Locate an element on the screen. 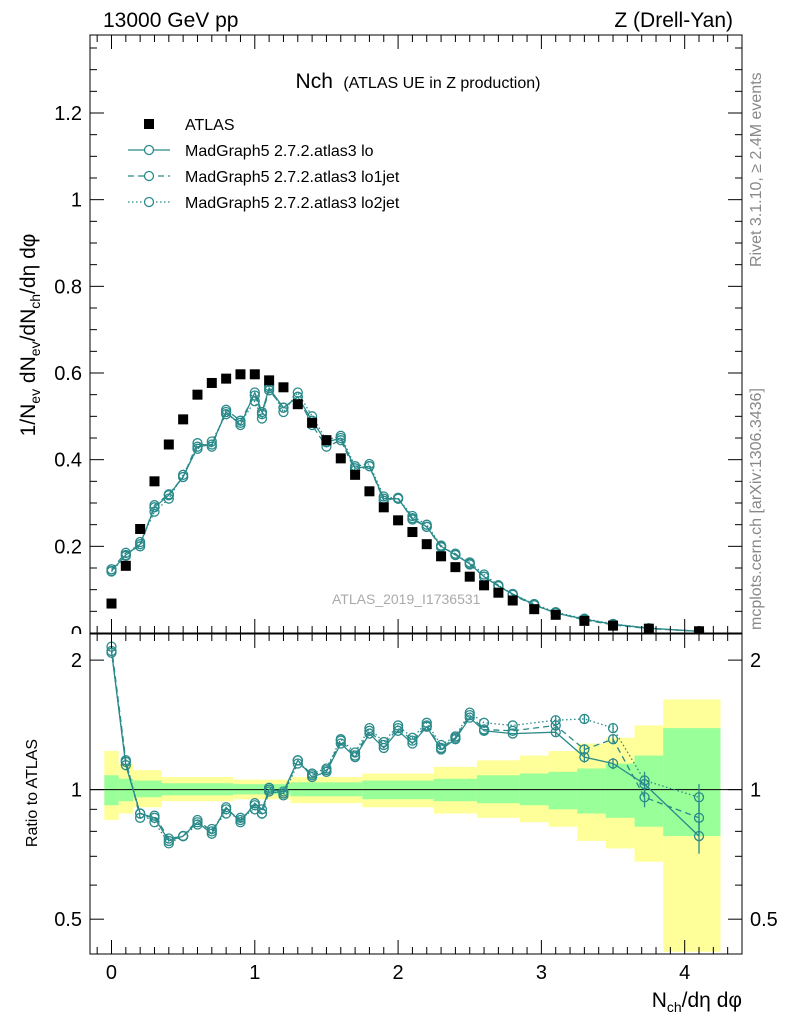 The height and width of the screenshot is (1024, 786). ratio-xlabel: Nch/dη dφ is located at coordinates (697, 1002).